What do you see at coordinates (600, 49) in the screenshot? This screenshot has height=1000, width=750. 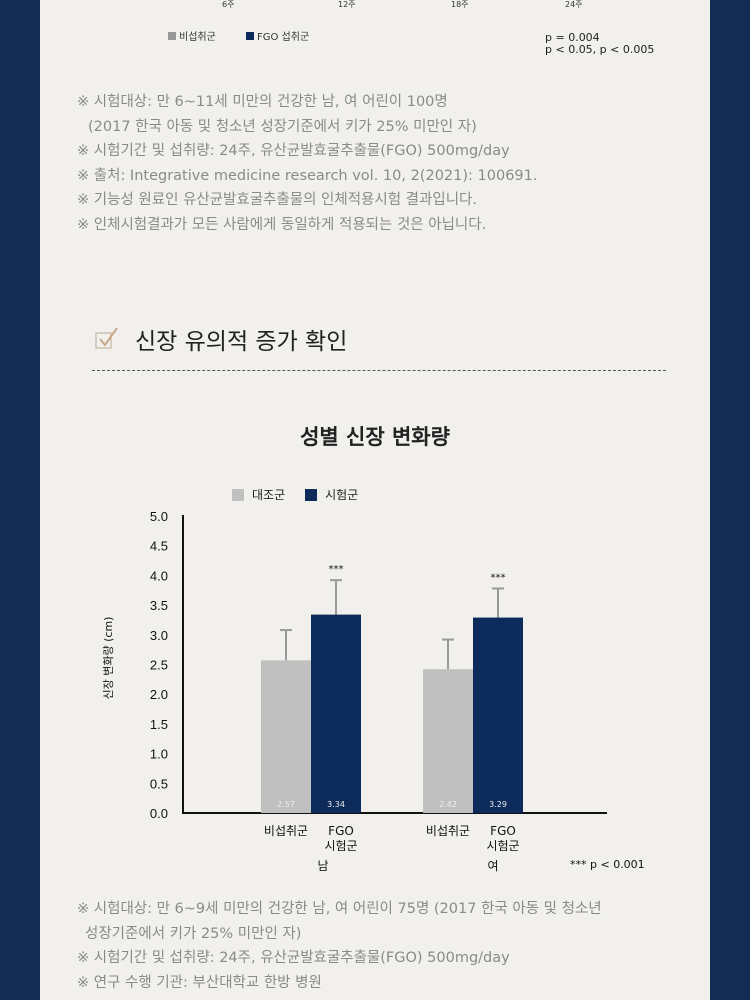 I see `p-value: p < 0.05, p < 0.005` at bounding box center [600, 49].